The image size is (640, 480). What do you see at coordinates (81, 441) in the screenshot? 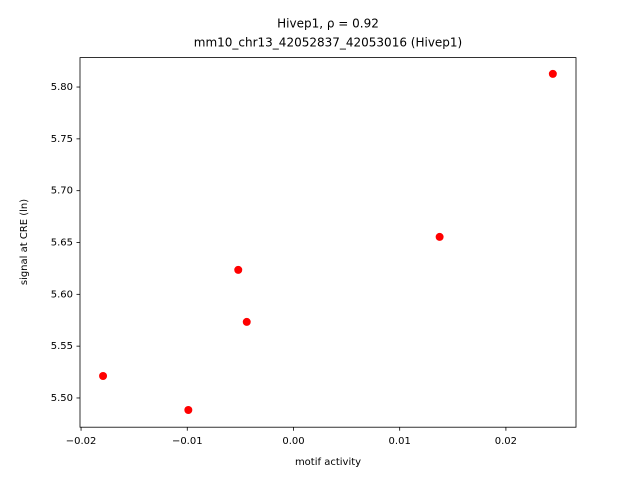
I see `x-tick-label: −0.02` at bounding box center [81, 441].